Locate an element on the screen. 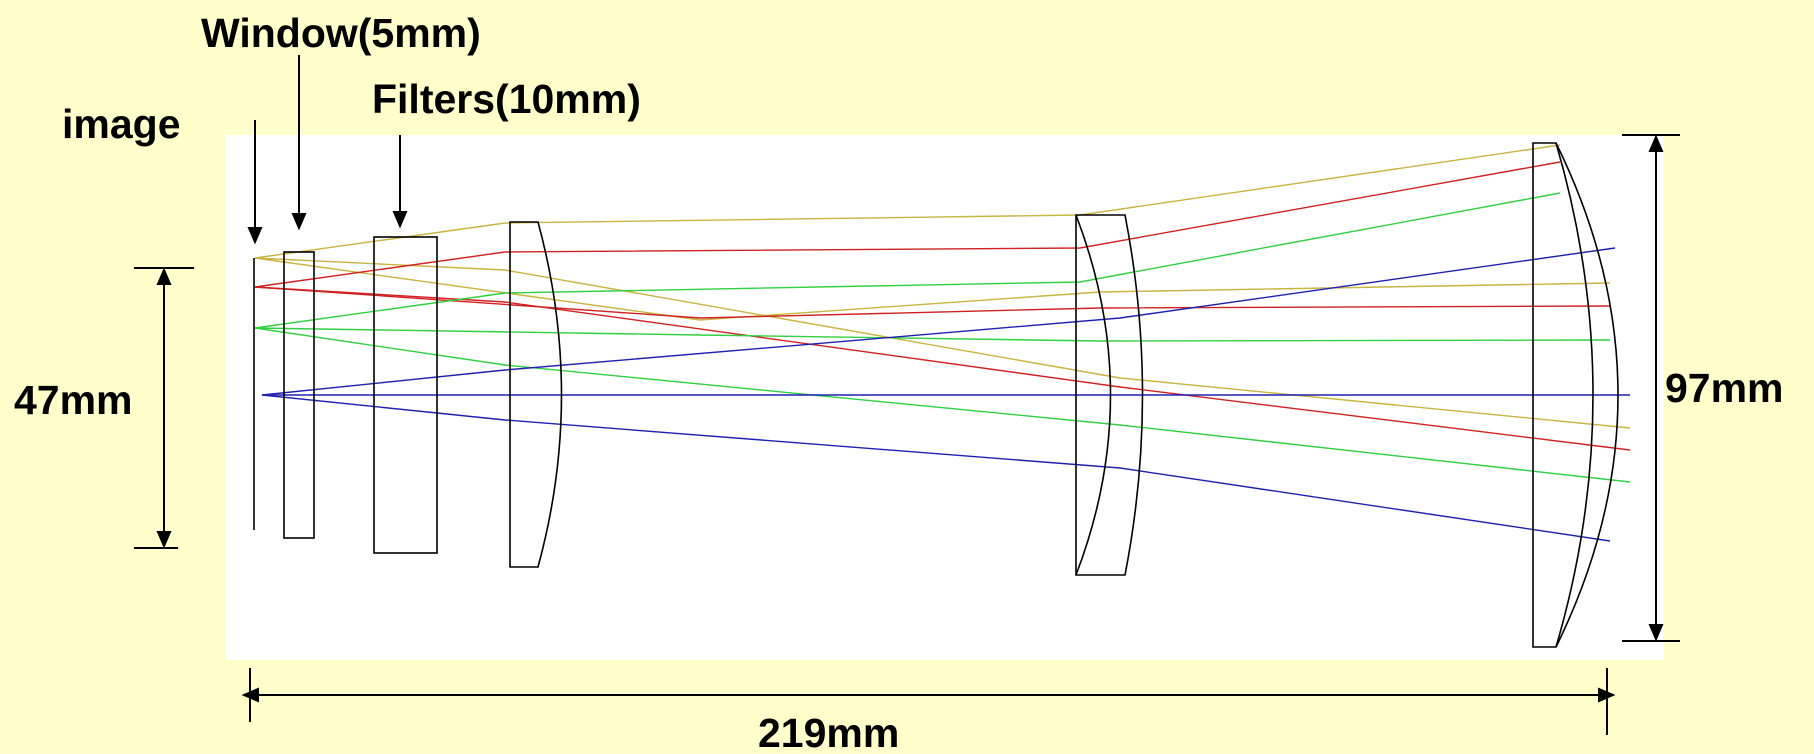  ray-blue-lower is located at coordinates (936, 468).